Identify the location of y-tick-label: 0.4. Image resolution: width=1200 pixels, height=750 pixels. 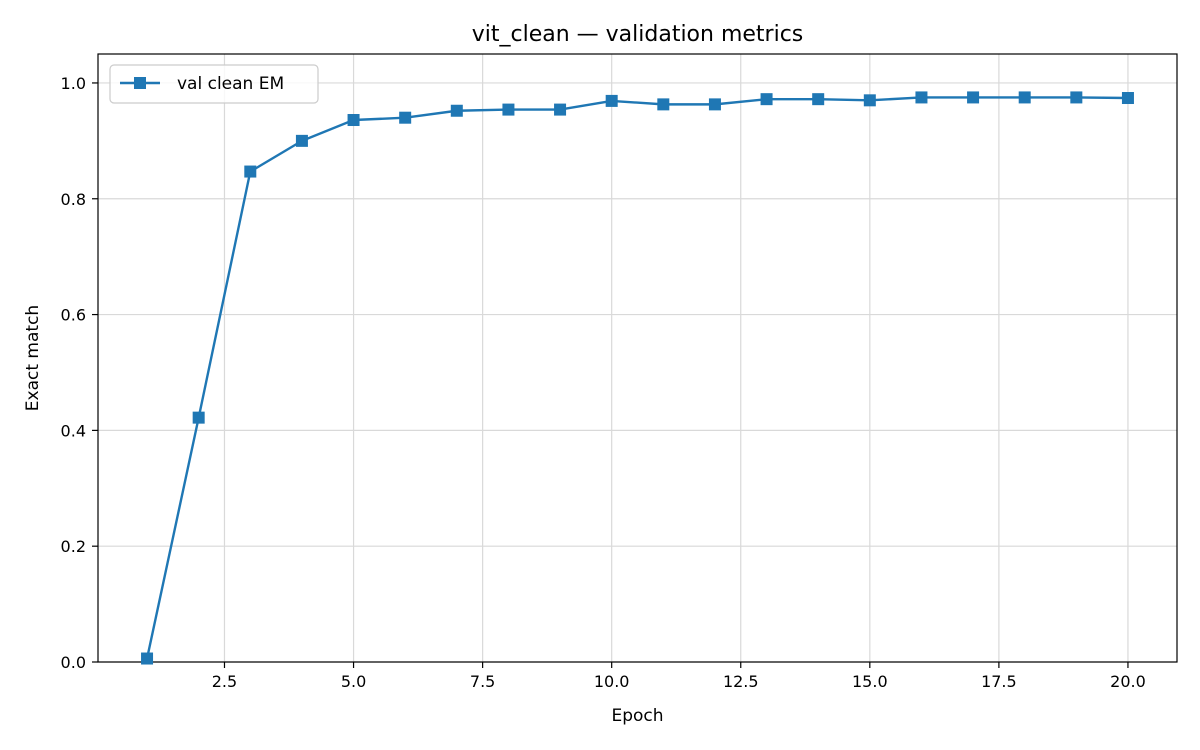
(73, 430).